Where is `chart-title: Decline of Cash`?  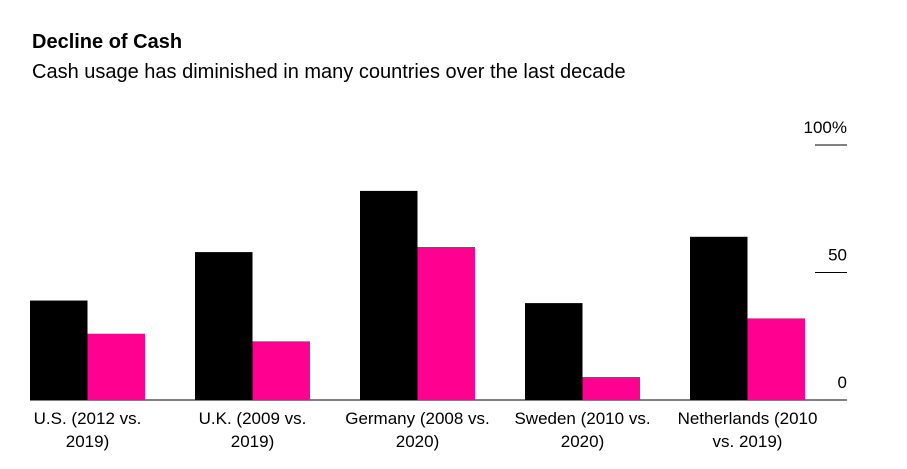 chart-title: Decline of Cash is located at coordinates (107, 42).